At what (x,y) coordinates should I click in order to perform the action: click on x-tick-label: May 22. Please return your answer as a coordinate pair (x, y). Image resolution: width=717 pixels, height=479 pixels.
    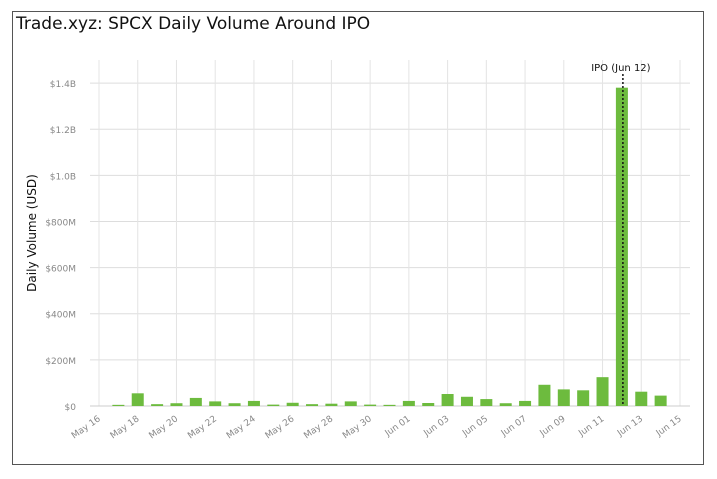
    Looking at the image, I should click on (202, 427).